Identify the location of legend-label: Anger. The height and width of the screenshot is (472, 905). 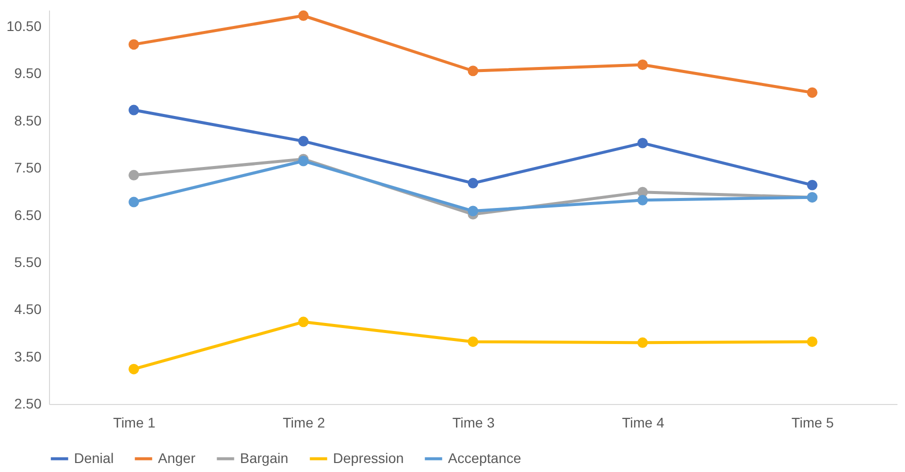
(177, 458).